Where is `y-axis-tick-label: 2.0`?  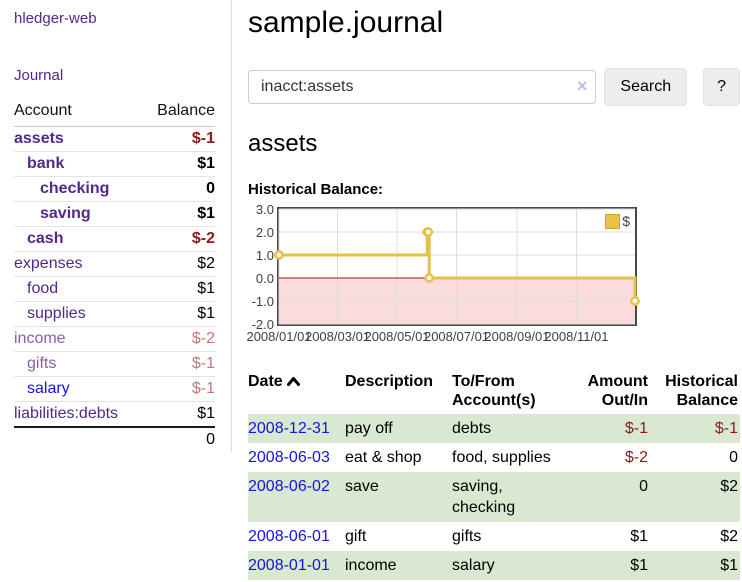
y-axis-tick-label: 2.0 is located at coordinates (264, 232).